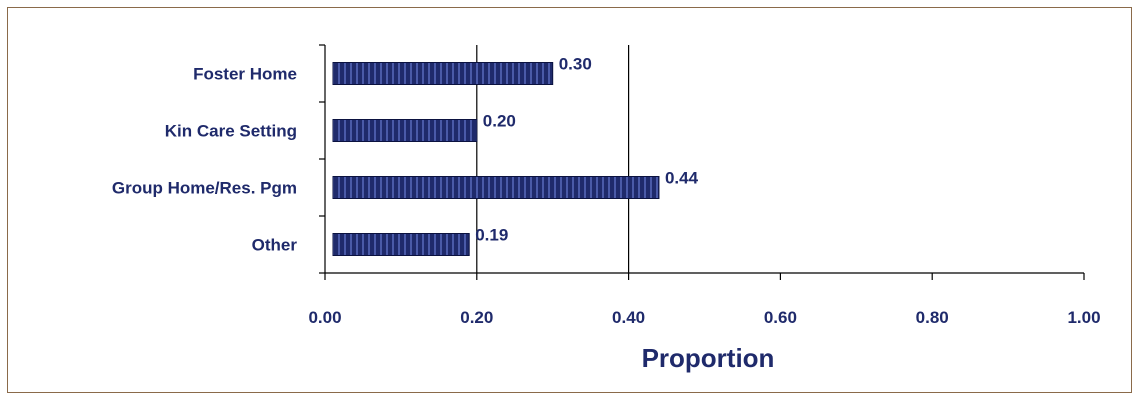 This screenshot has width=1139, height=397. I want to click on category-label-3: Other, so click(275, 245).